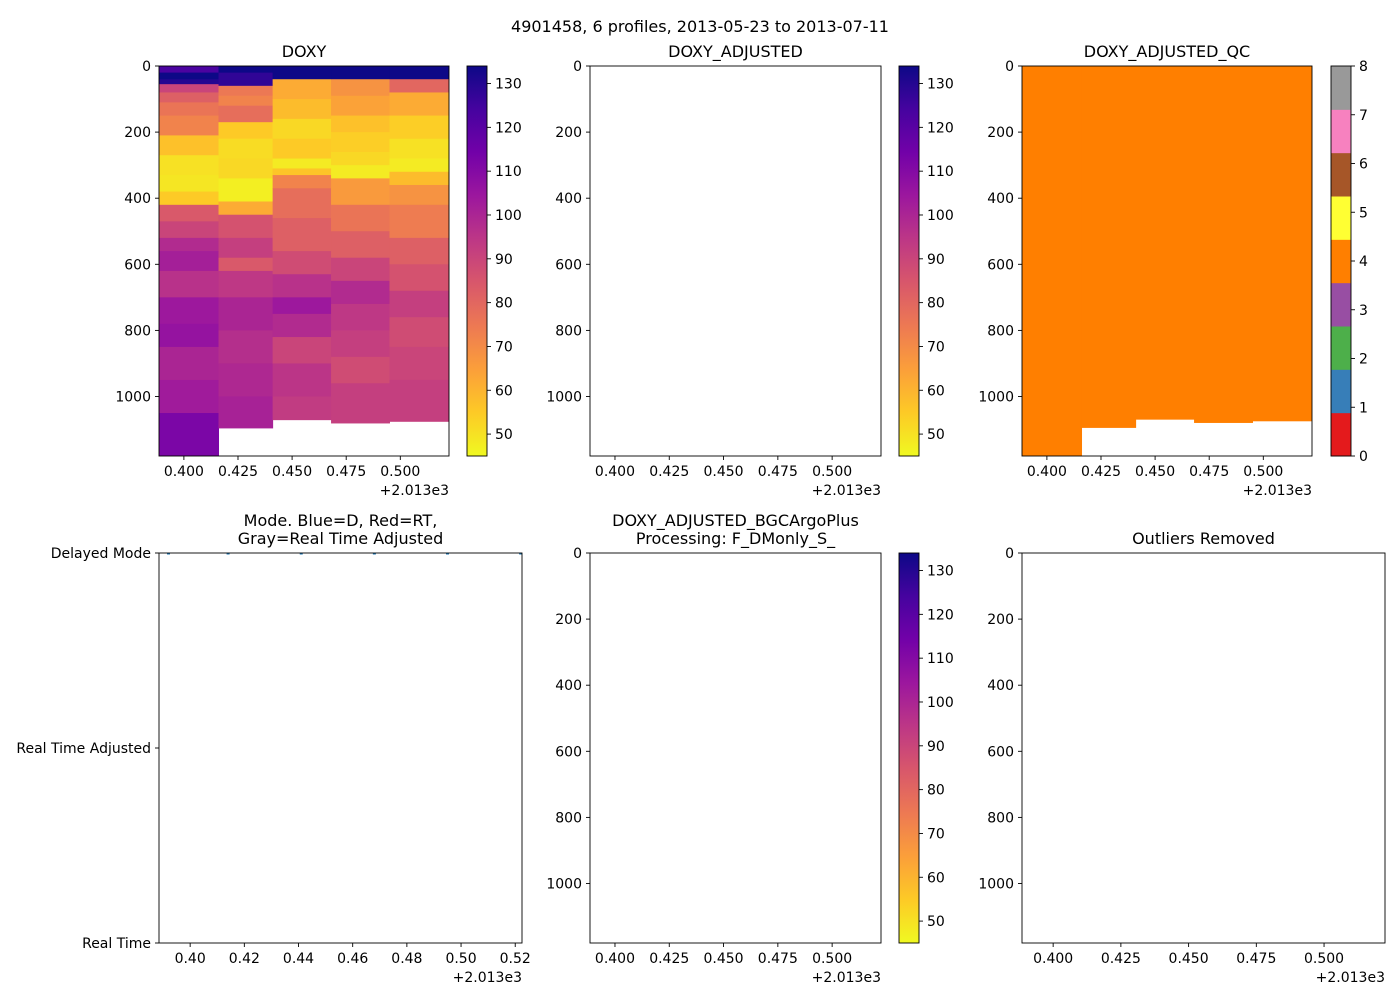  I want to click on heatmap-cell-c4-l12, so click(419, 332).